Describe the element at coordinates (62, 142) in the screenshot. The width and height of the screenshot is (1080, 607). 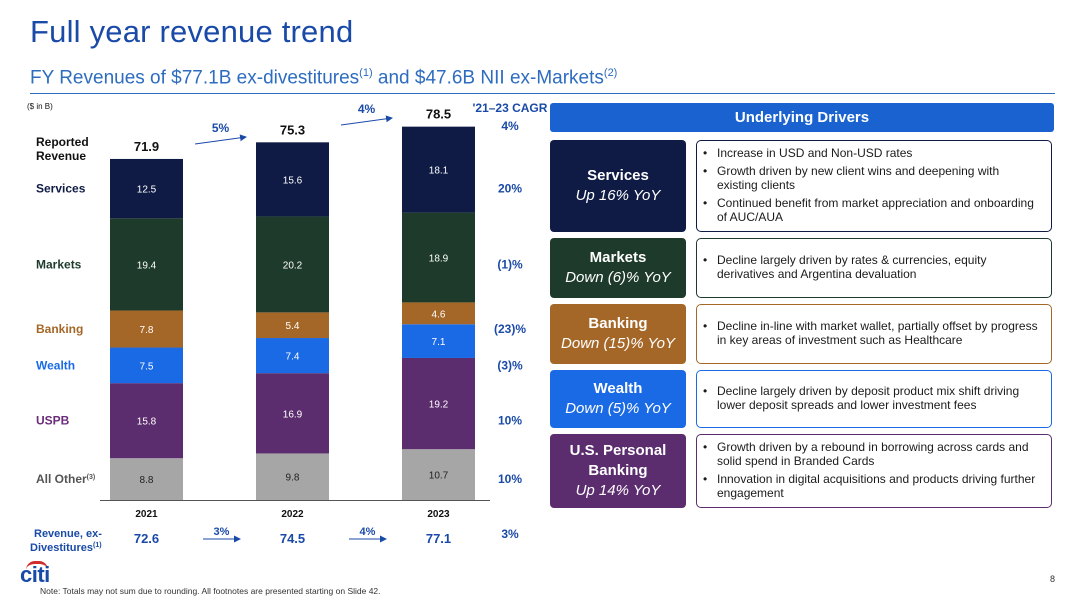
I see `reported-revenue-label-1: Reported` at that location.